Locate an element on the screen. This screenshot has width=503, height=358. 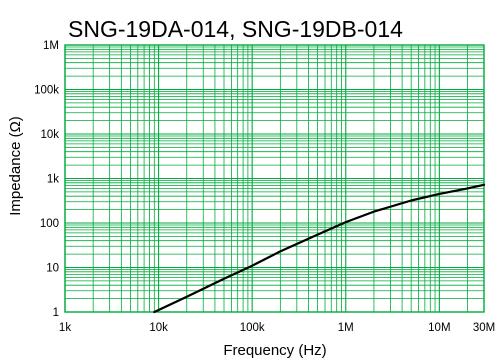
y-tick-label: 100 is located at coordinates (49, 224).